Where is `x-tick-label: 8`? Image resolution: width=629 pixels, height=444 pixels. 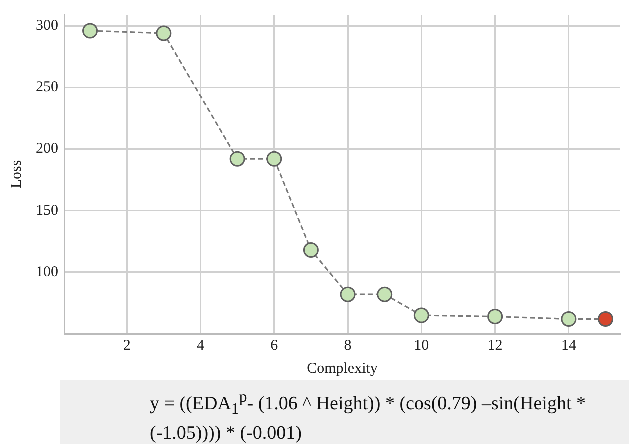 x-tick-label: 8 is located at coordinates (348, 346).